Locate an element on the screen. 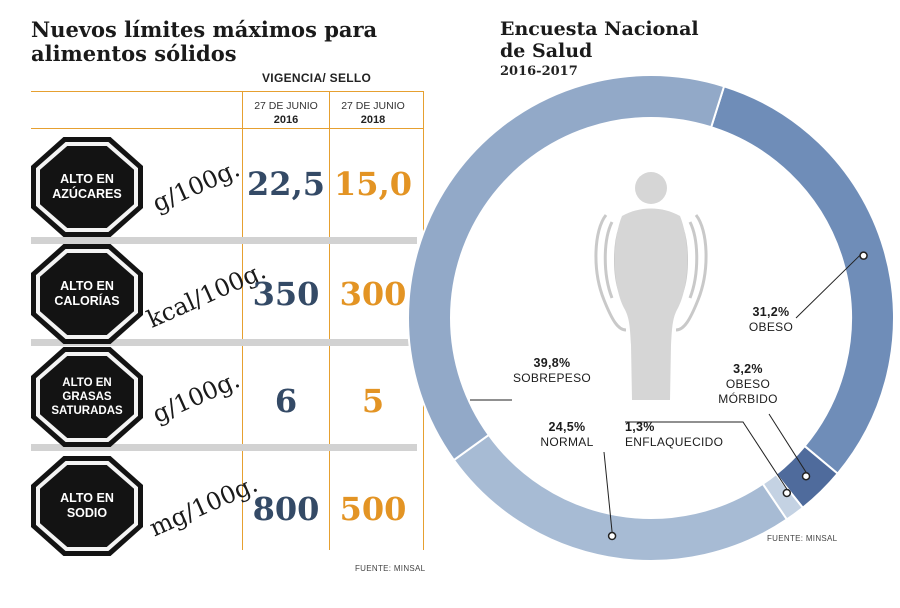 The height and width of the screenshot is (608, 900). donut-slice-obeso is located at coordinates (802, 280).